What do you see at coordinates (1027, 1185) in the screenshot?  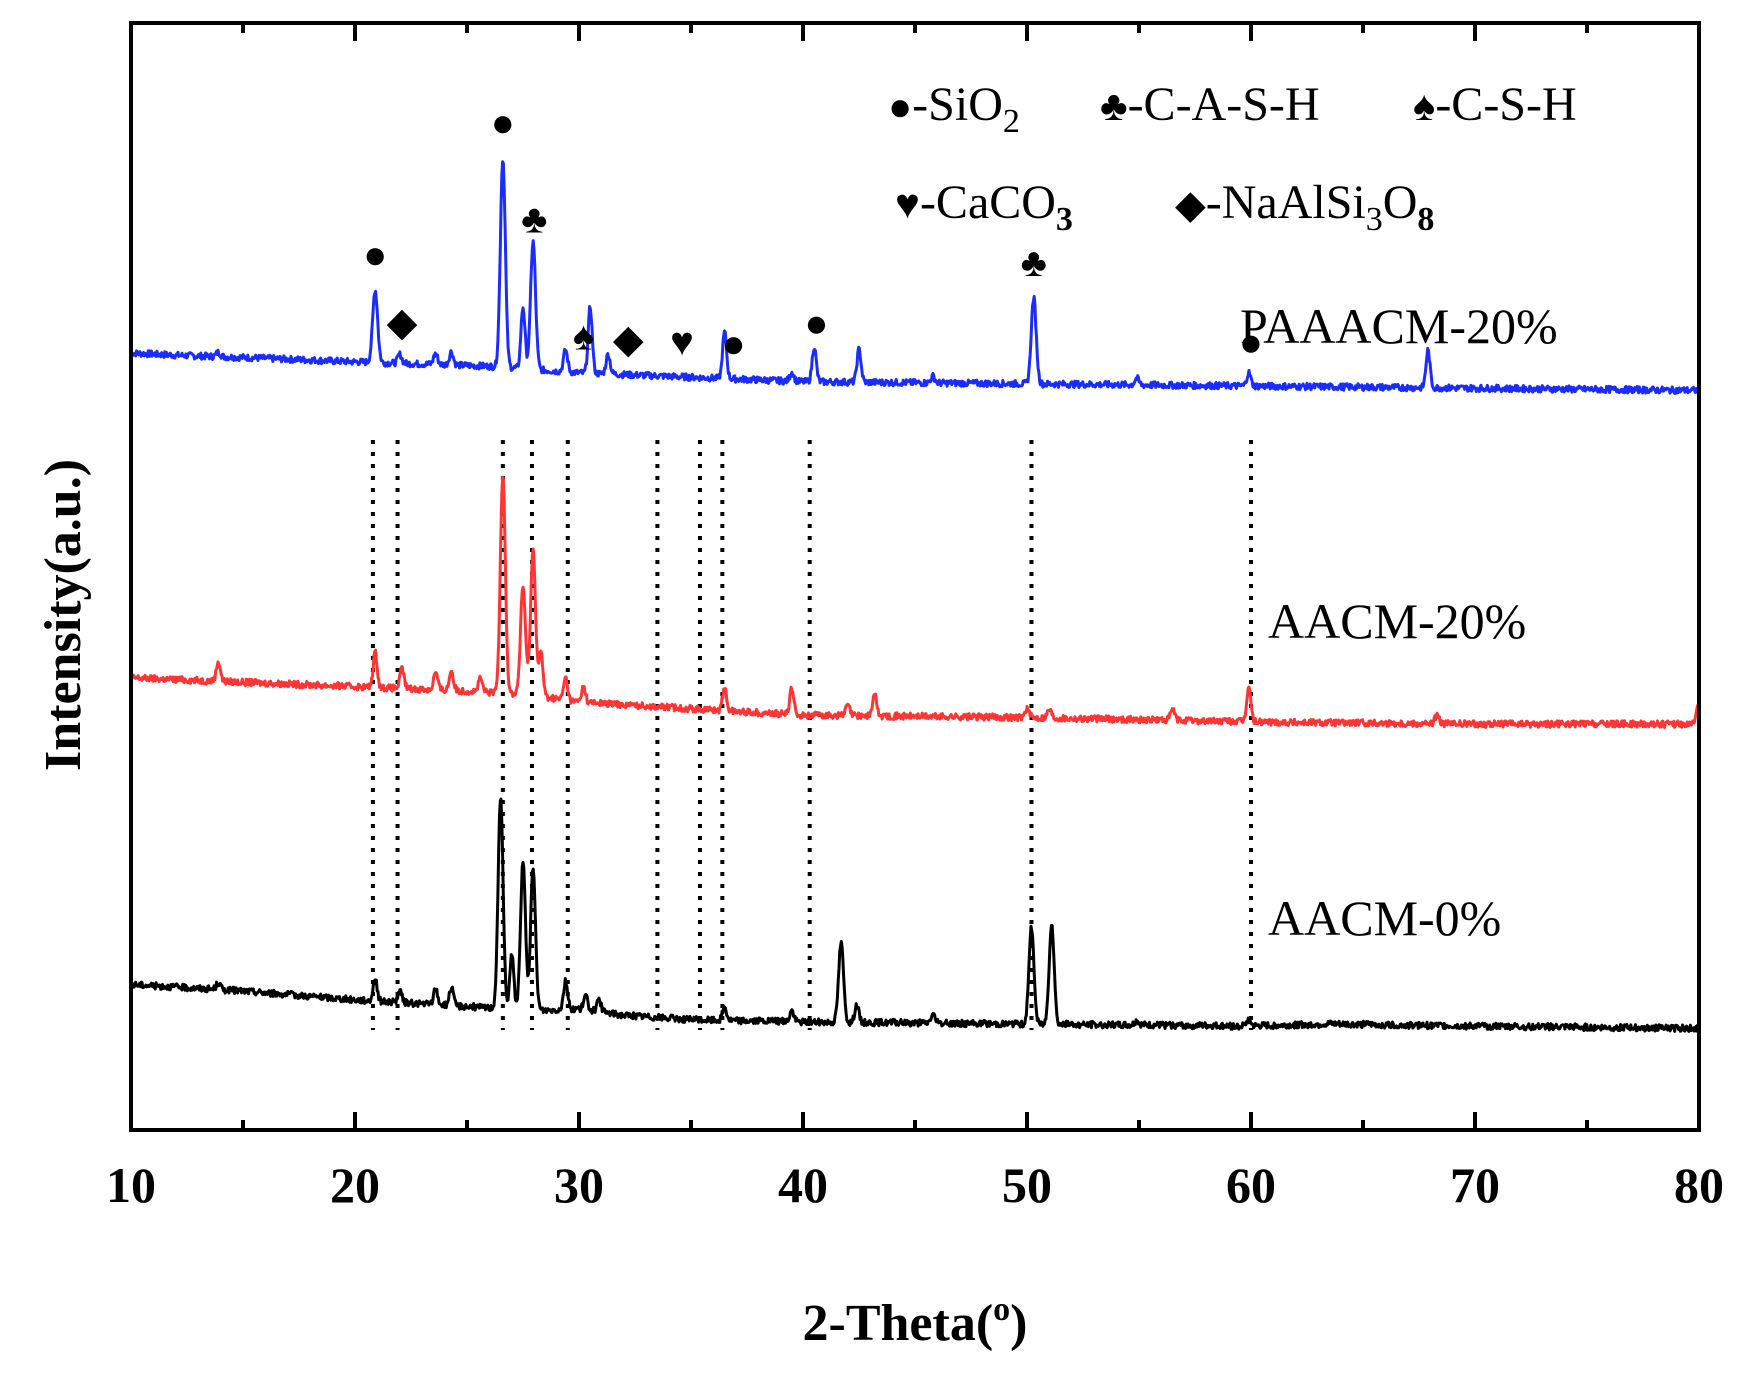 I see `x-tick-label: 50` at bounding box center [1027, 1185].